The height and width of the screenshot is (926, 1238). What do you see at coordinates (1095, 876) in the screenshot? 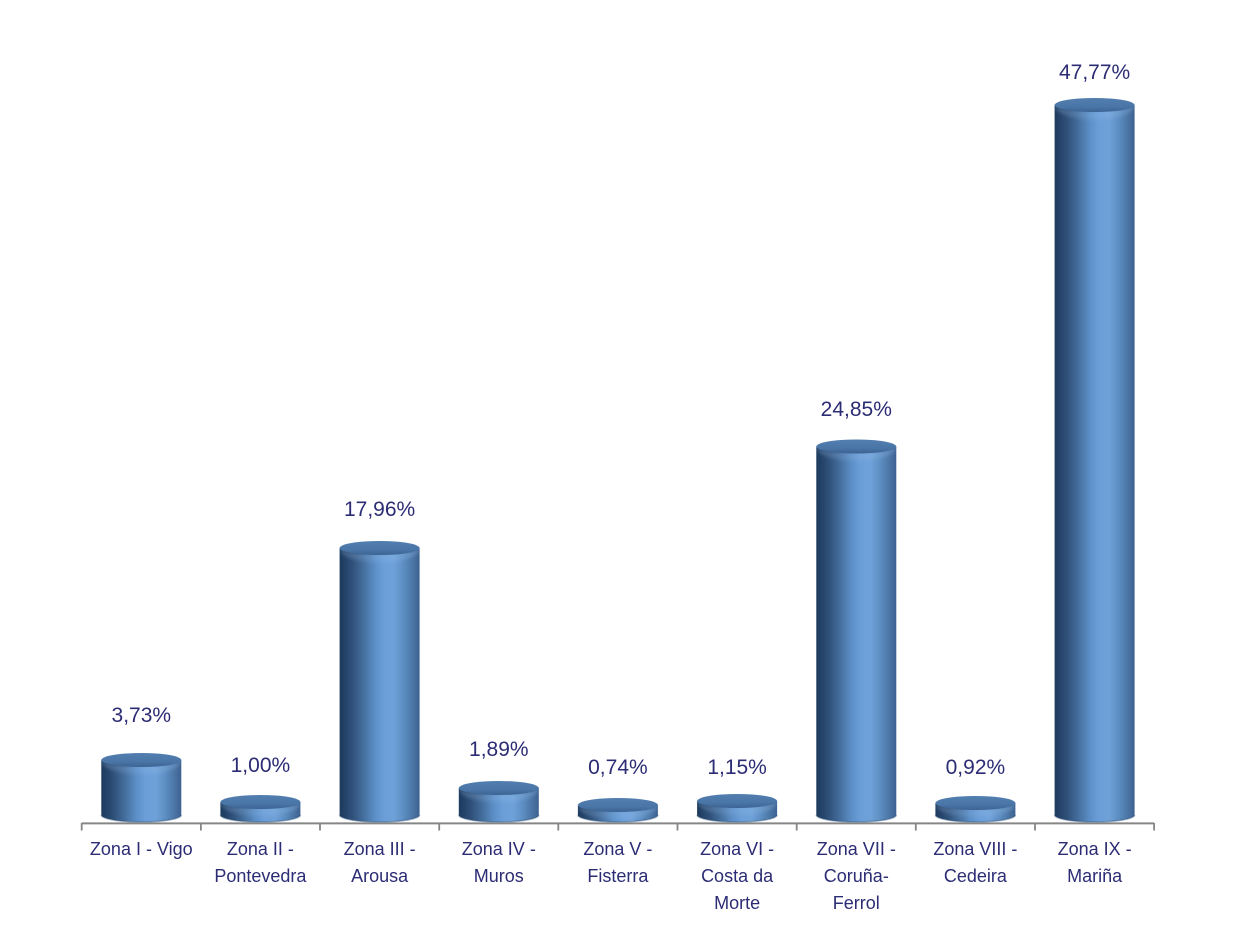
I see `svg-text: Mariña` at bounding box center [1095, 876].